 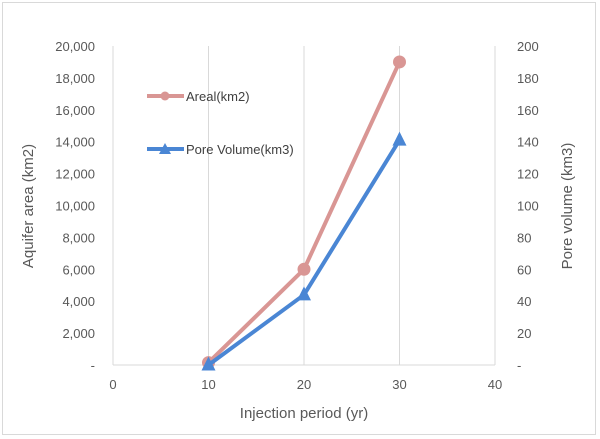 What do you see at coordinates (75, 110) in the screenshot?
I see `y-tick-label: 16,000` at bounding box center [75, 110].